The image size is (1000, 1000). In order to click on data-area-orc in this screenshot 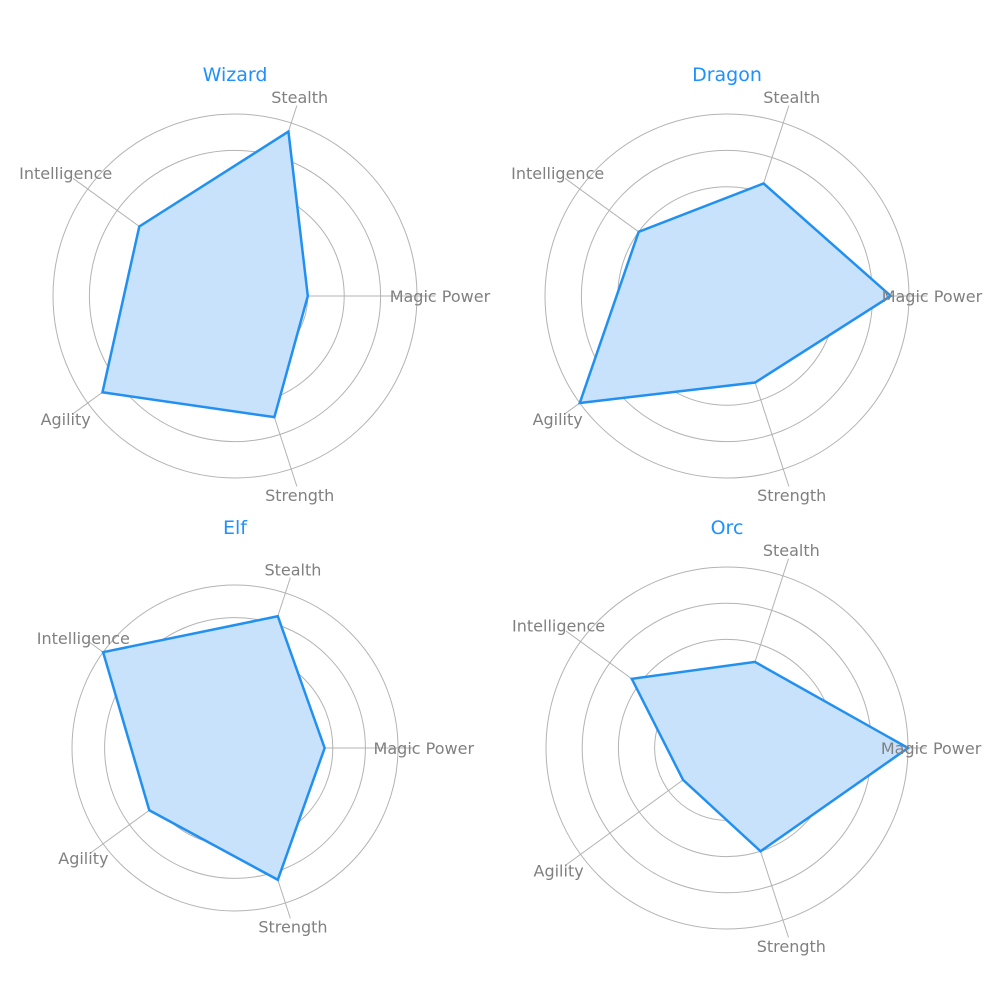, I will do `click(770, 756)`.